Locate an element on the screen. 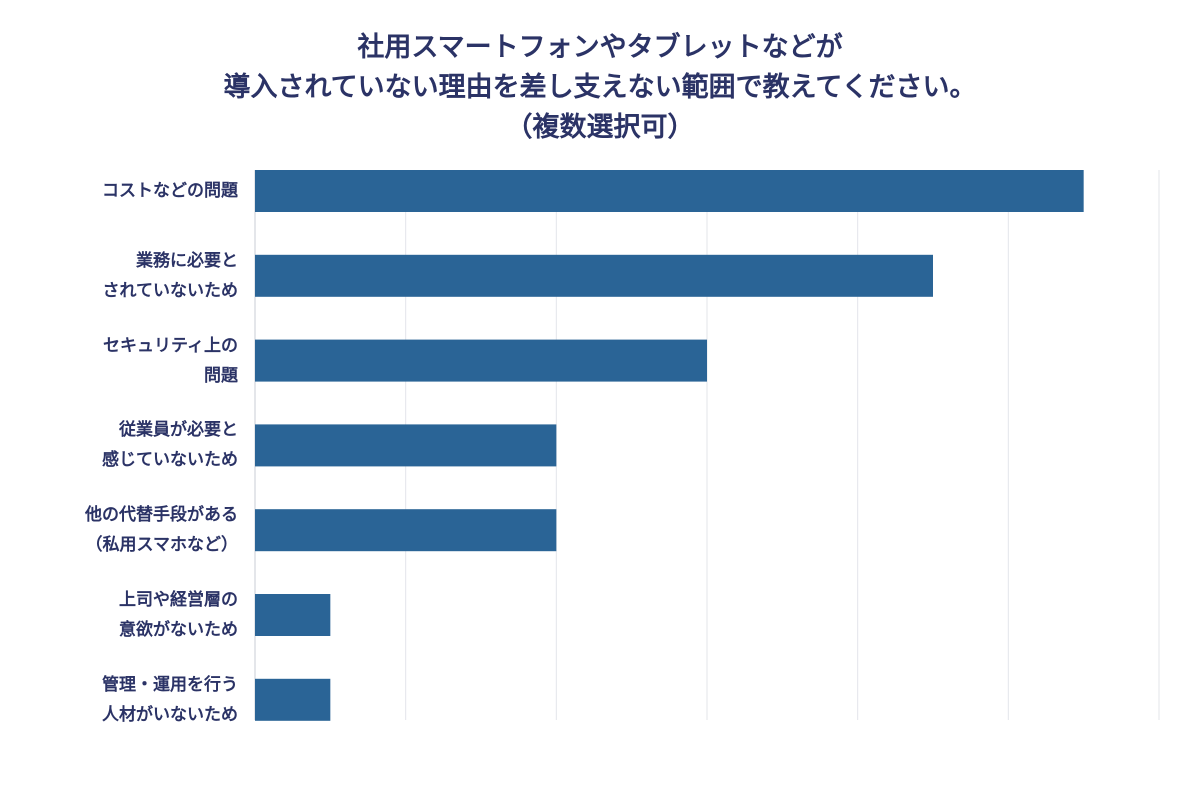 This screenshot has height=800, width=1200. category-label-line: 管理・運用を行う is located at coordinates (170, 684).